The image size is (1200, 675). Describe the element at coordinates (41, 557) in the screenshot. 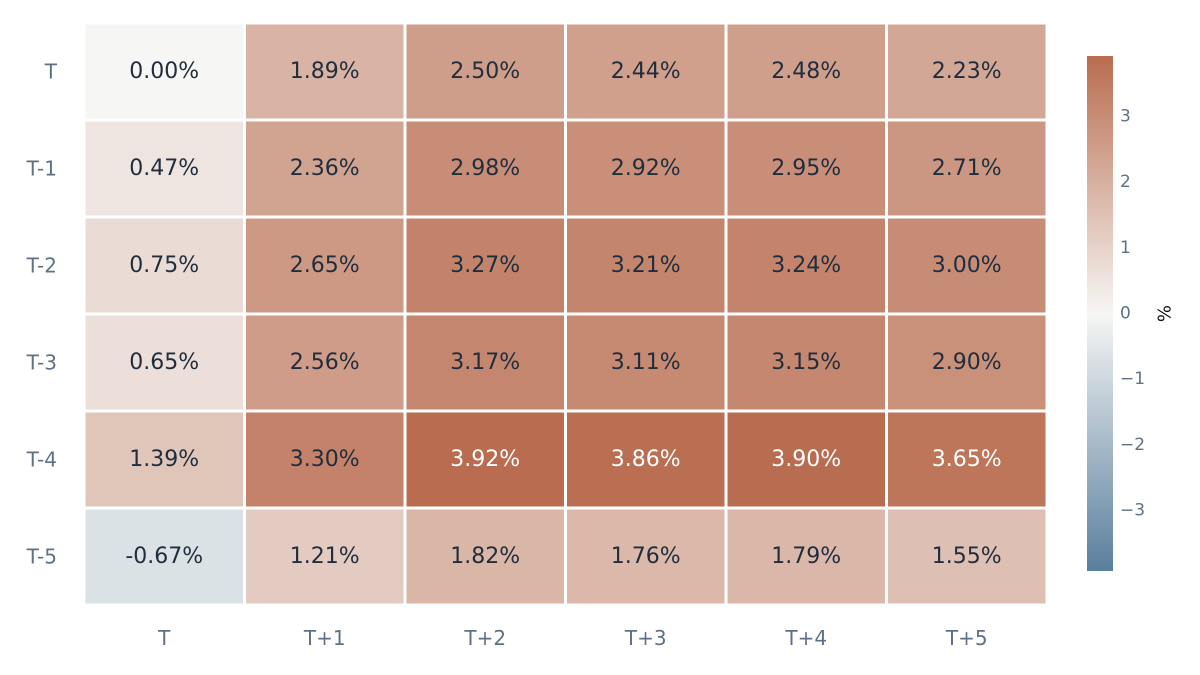

I see `y-tick-label: T-5` at that location.